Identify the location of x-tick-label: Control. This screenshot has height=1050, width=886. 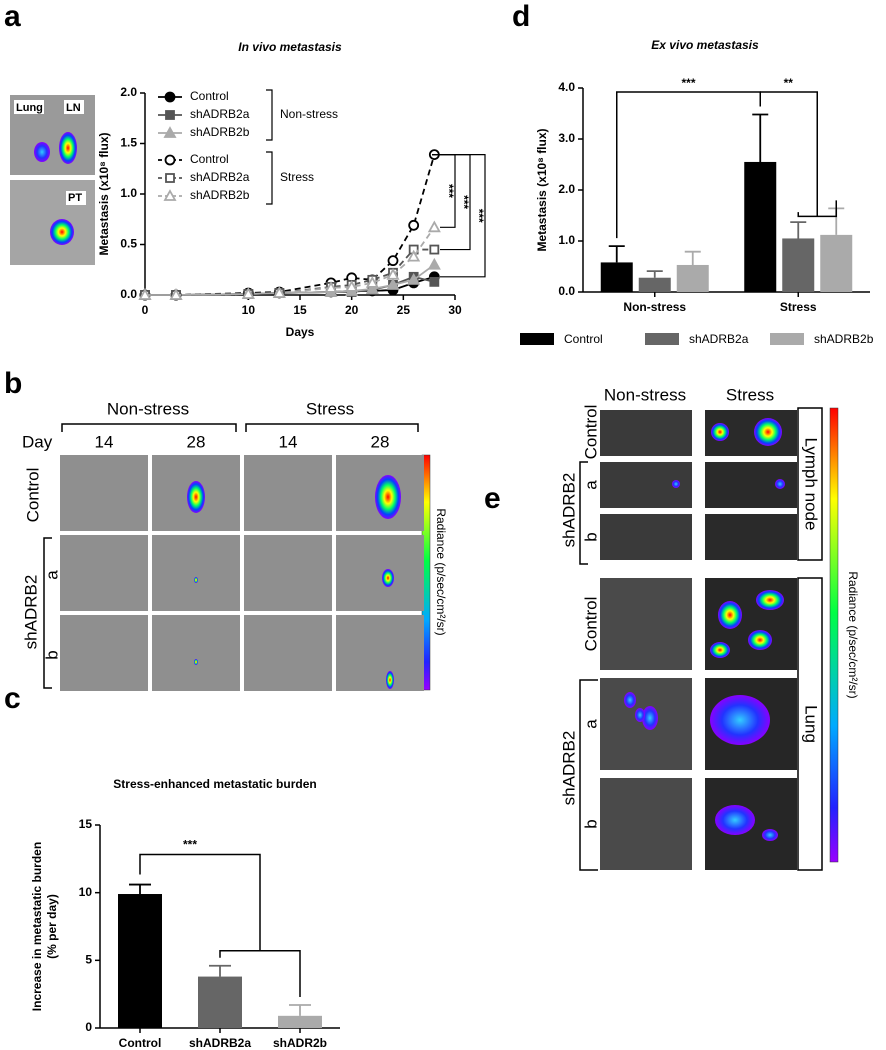
(140, 1043).